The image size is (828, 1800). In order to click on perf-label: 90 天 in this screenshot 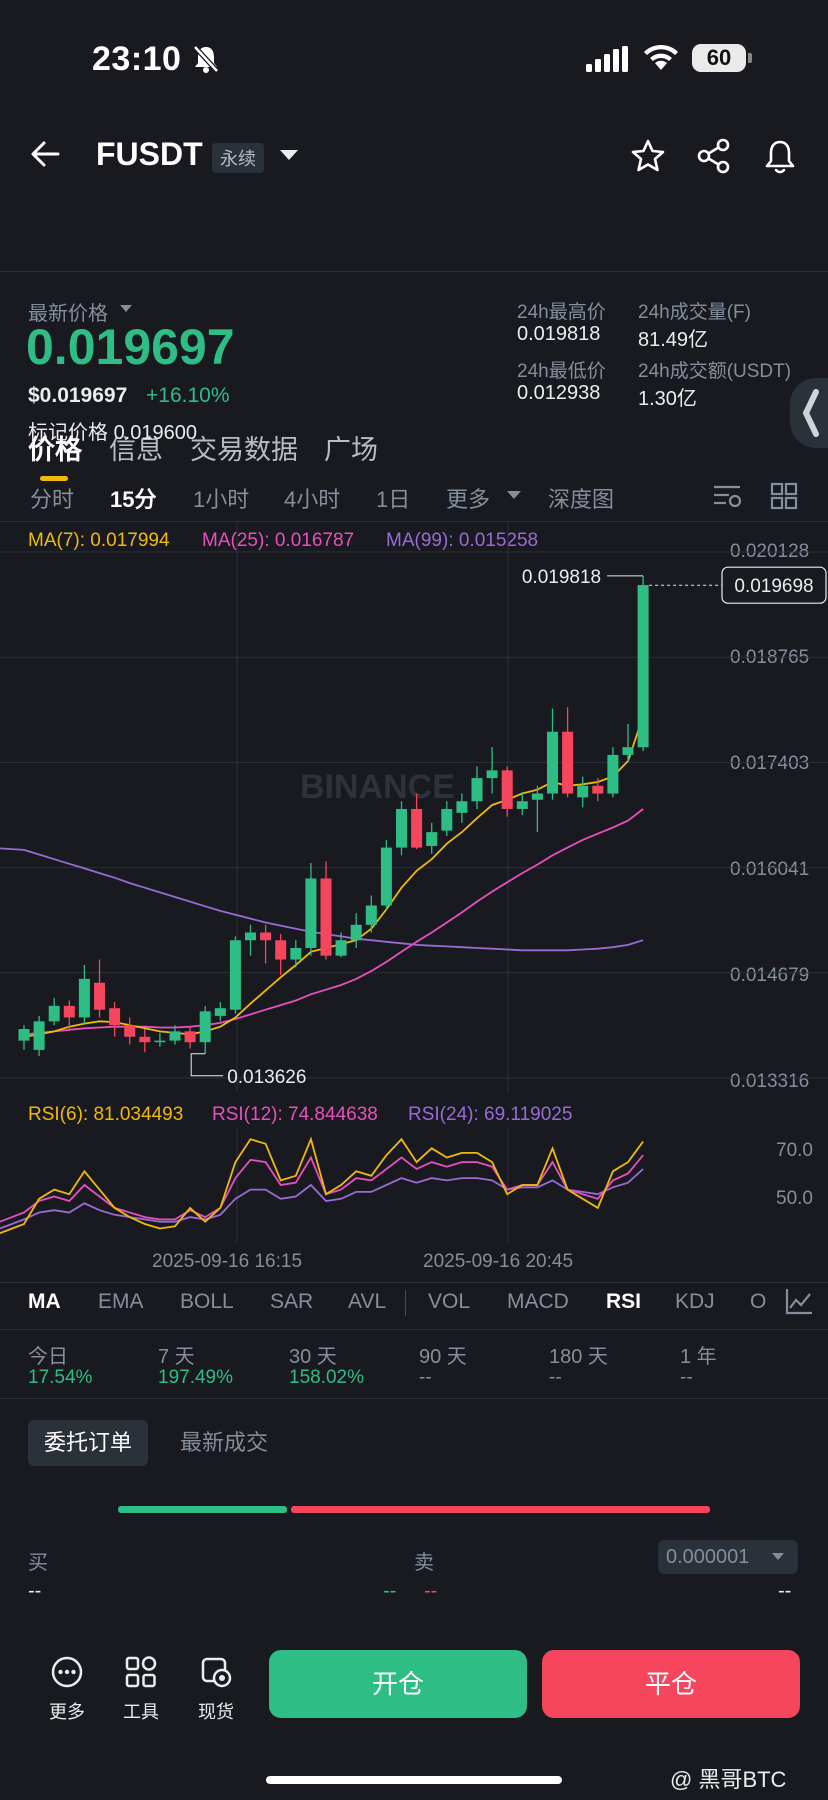, I will do `click(443, 1357)`.